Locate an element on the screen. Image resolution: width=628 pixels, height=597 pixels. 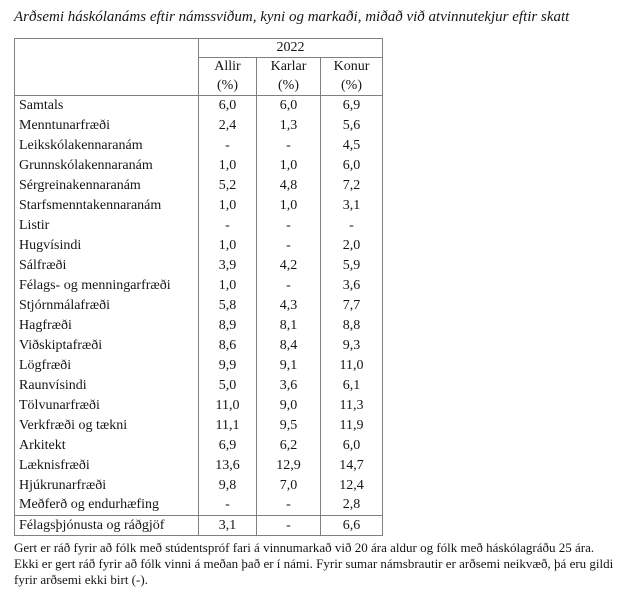
value-cell: 8,6 is located at coordinates (227, 345).